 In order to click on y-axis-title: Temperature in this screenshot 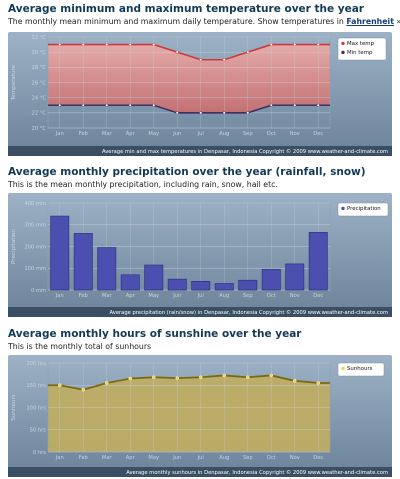, I will do `click(14, 82)`.